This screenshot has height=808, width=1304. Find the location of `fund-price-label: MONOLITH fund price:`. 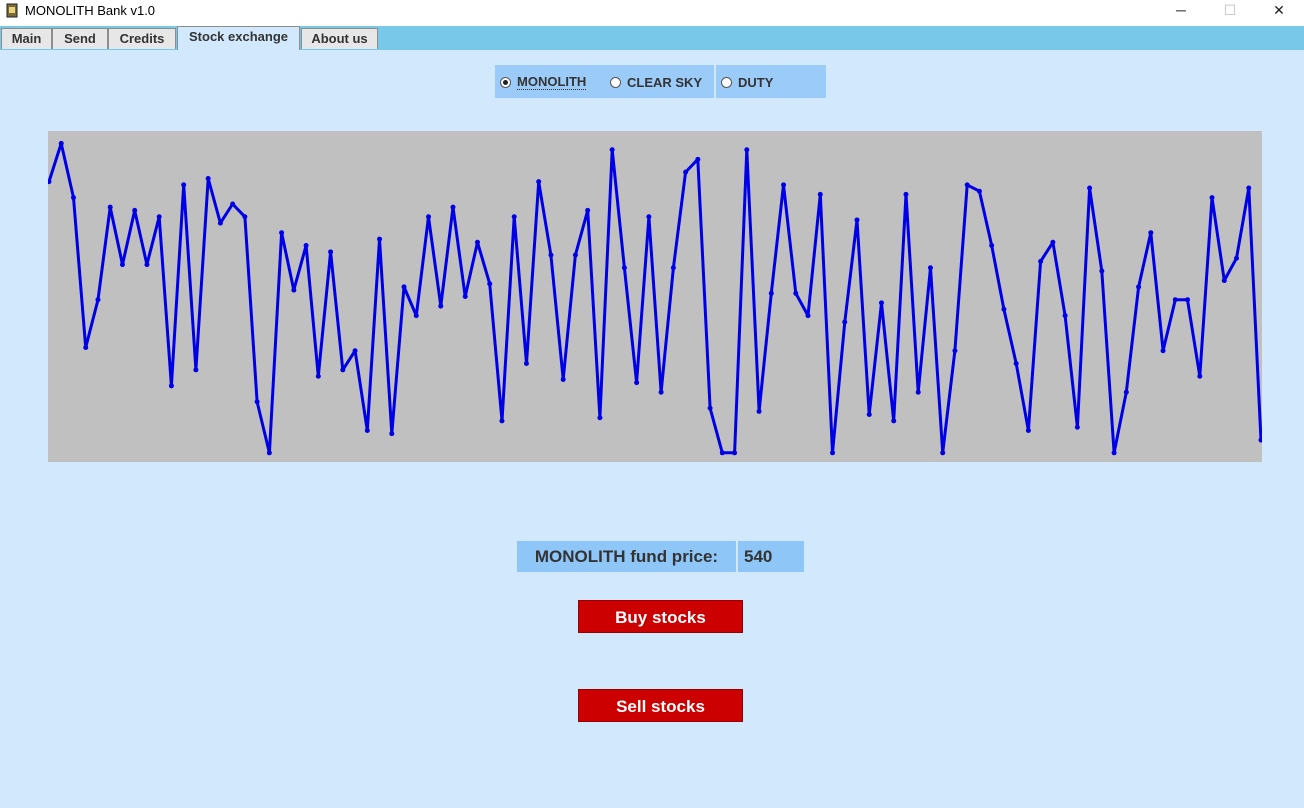

fund-price-label: MONOLITH fund price: is located at coordinates (626, 556).